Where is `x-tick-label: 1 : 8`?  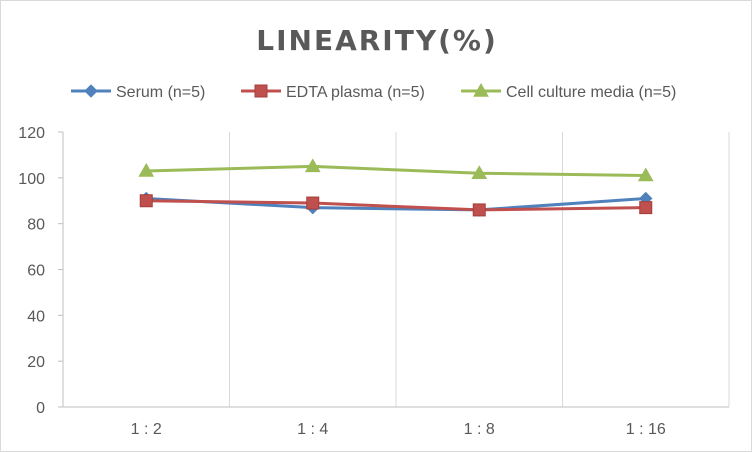
x-tick-label: 1 : 8 is located at coordinates (479, 429).